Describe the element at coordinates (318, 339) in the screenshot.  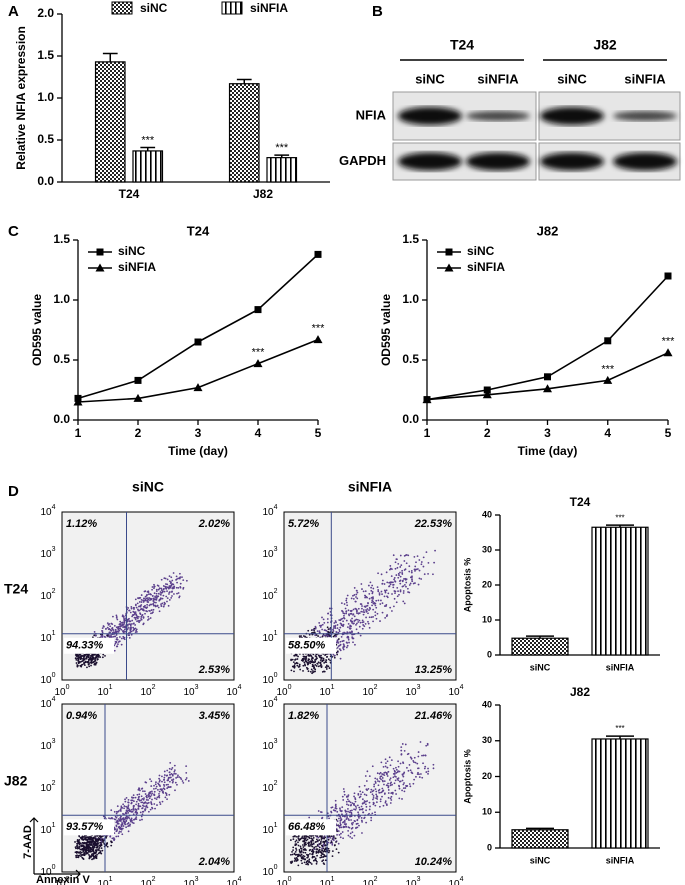
I see `data-point` at that location.